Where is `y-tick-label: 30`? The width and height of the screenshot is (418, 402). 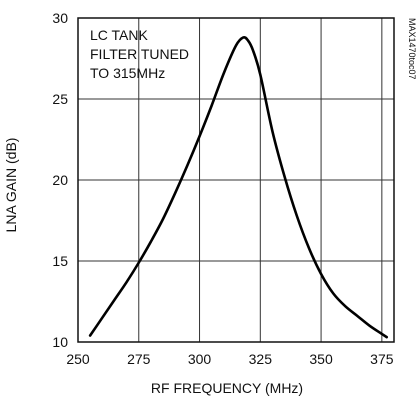 y-tick-label: 30 is located at coordinates (60, 18).